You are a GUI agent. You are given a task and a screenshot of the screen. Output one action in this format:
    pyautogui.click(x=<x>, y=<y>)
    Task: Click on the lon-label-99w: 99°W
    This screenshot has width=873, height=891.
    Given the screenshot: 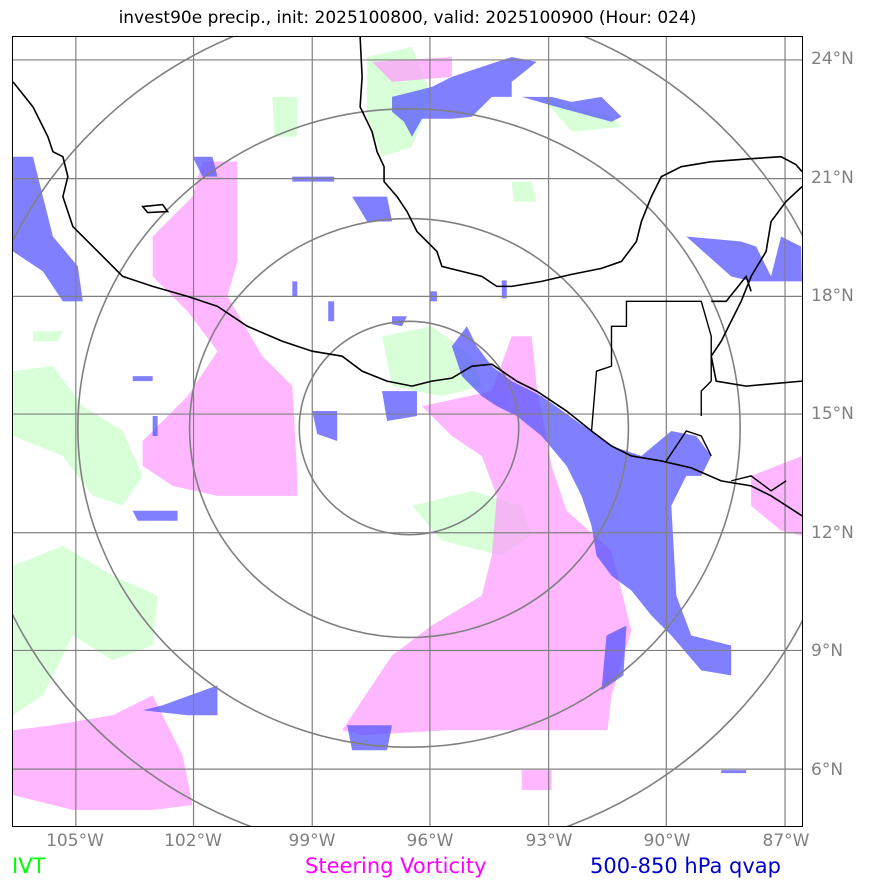 What is the action you would take?
    pyautogui.click(x=312, y=841)
    